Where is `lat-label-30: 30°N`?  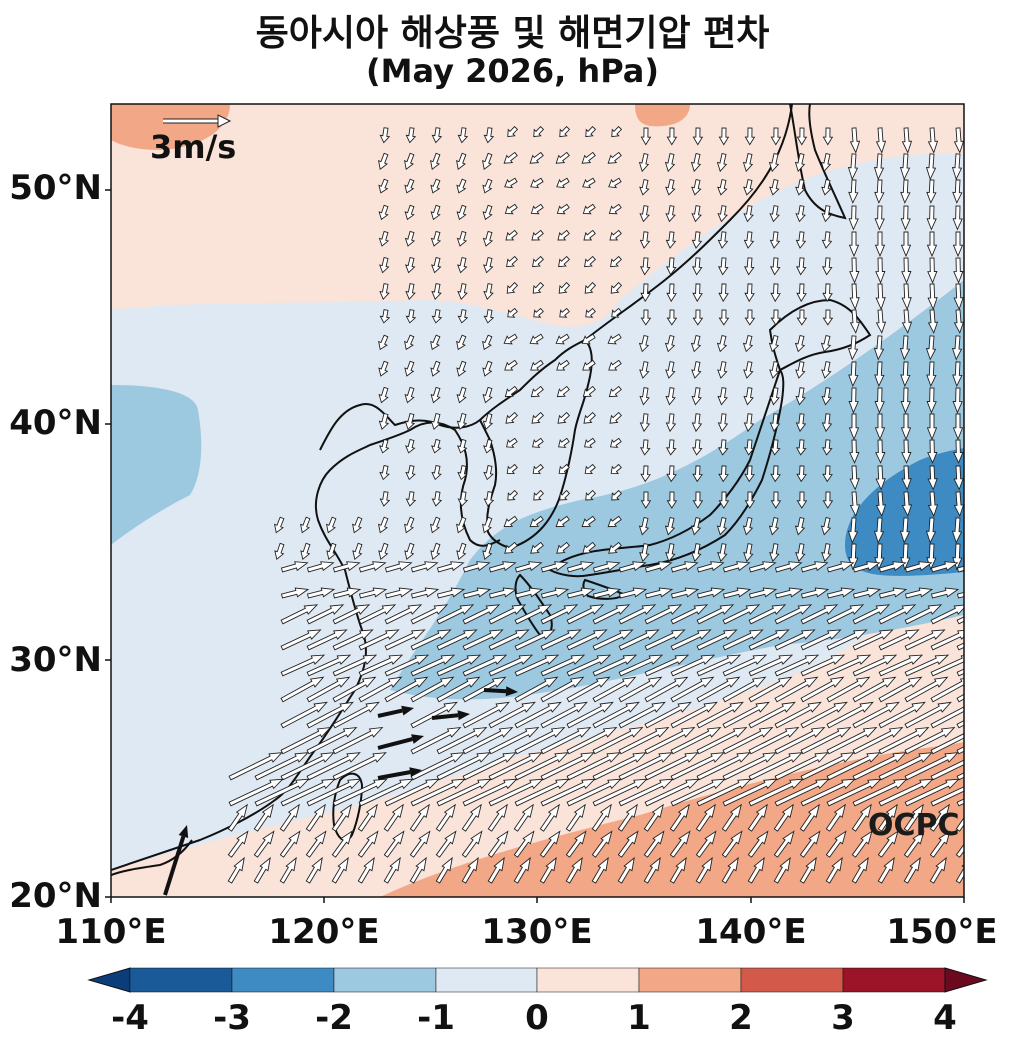 lat-label-30: 30°N is located at coordinates (55, 660).